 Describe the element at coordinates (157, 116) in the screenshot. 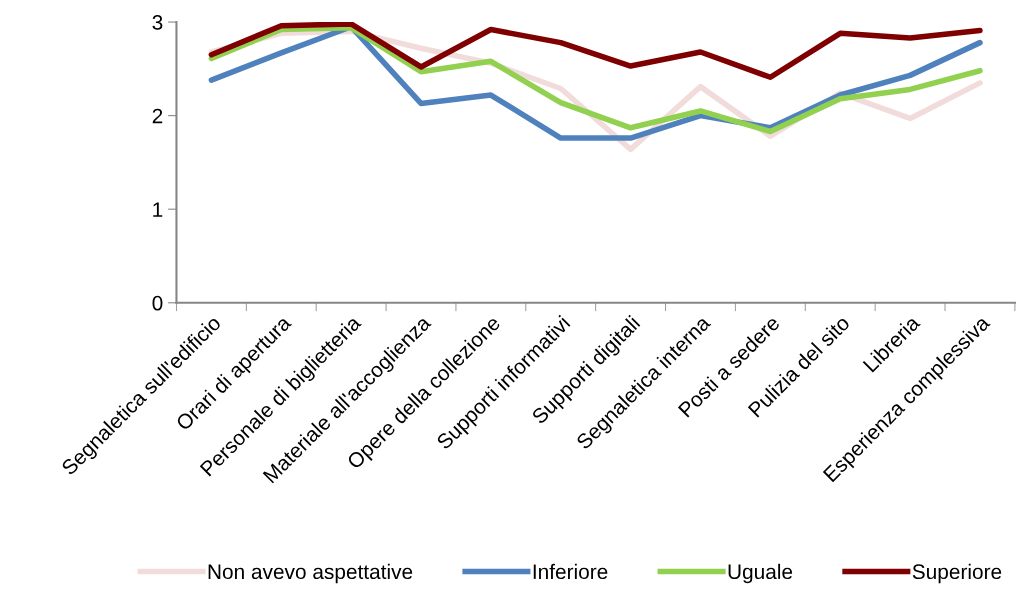

I see `y-tick-label: 2` at that location.